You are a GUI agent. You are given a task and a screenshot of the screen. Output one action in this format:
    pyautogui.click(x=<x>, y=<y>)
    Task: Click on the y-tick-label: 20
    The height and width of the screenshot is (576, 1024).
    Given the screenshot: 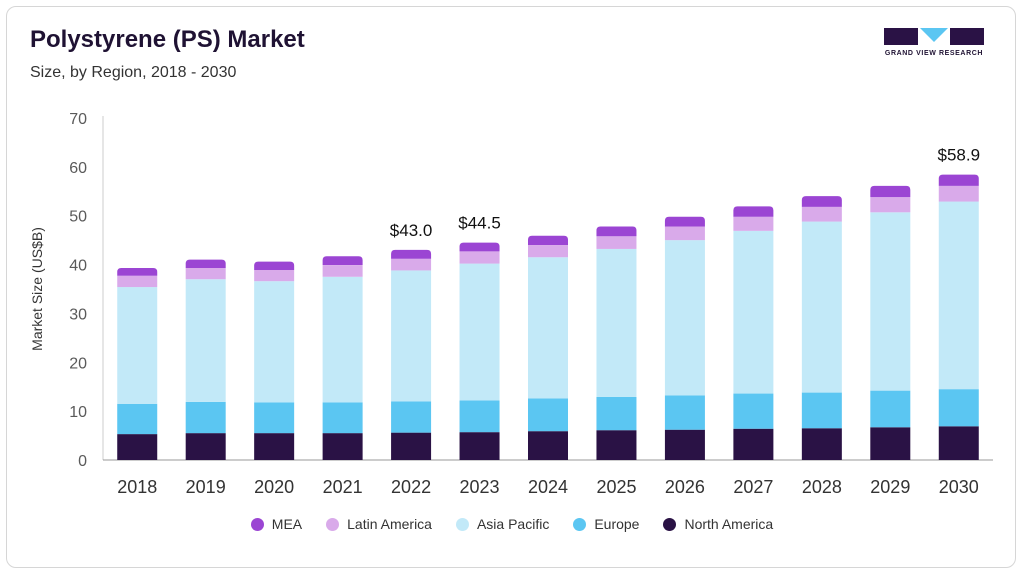 What is the action you would take?
    pyautogui.click(x=78, y=363)
    